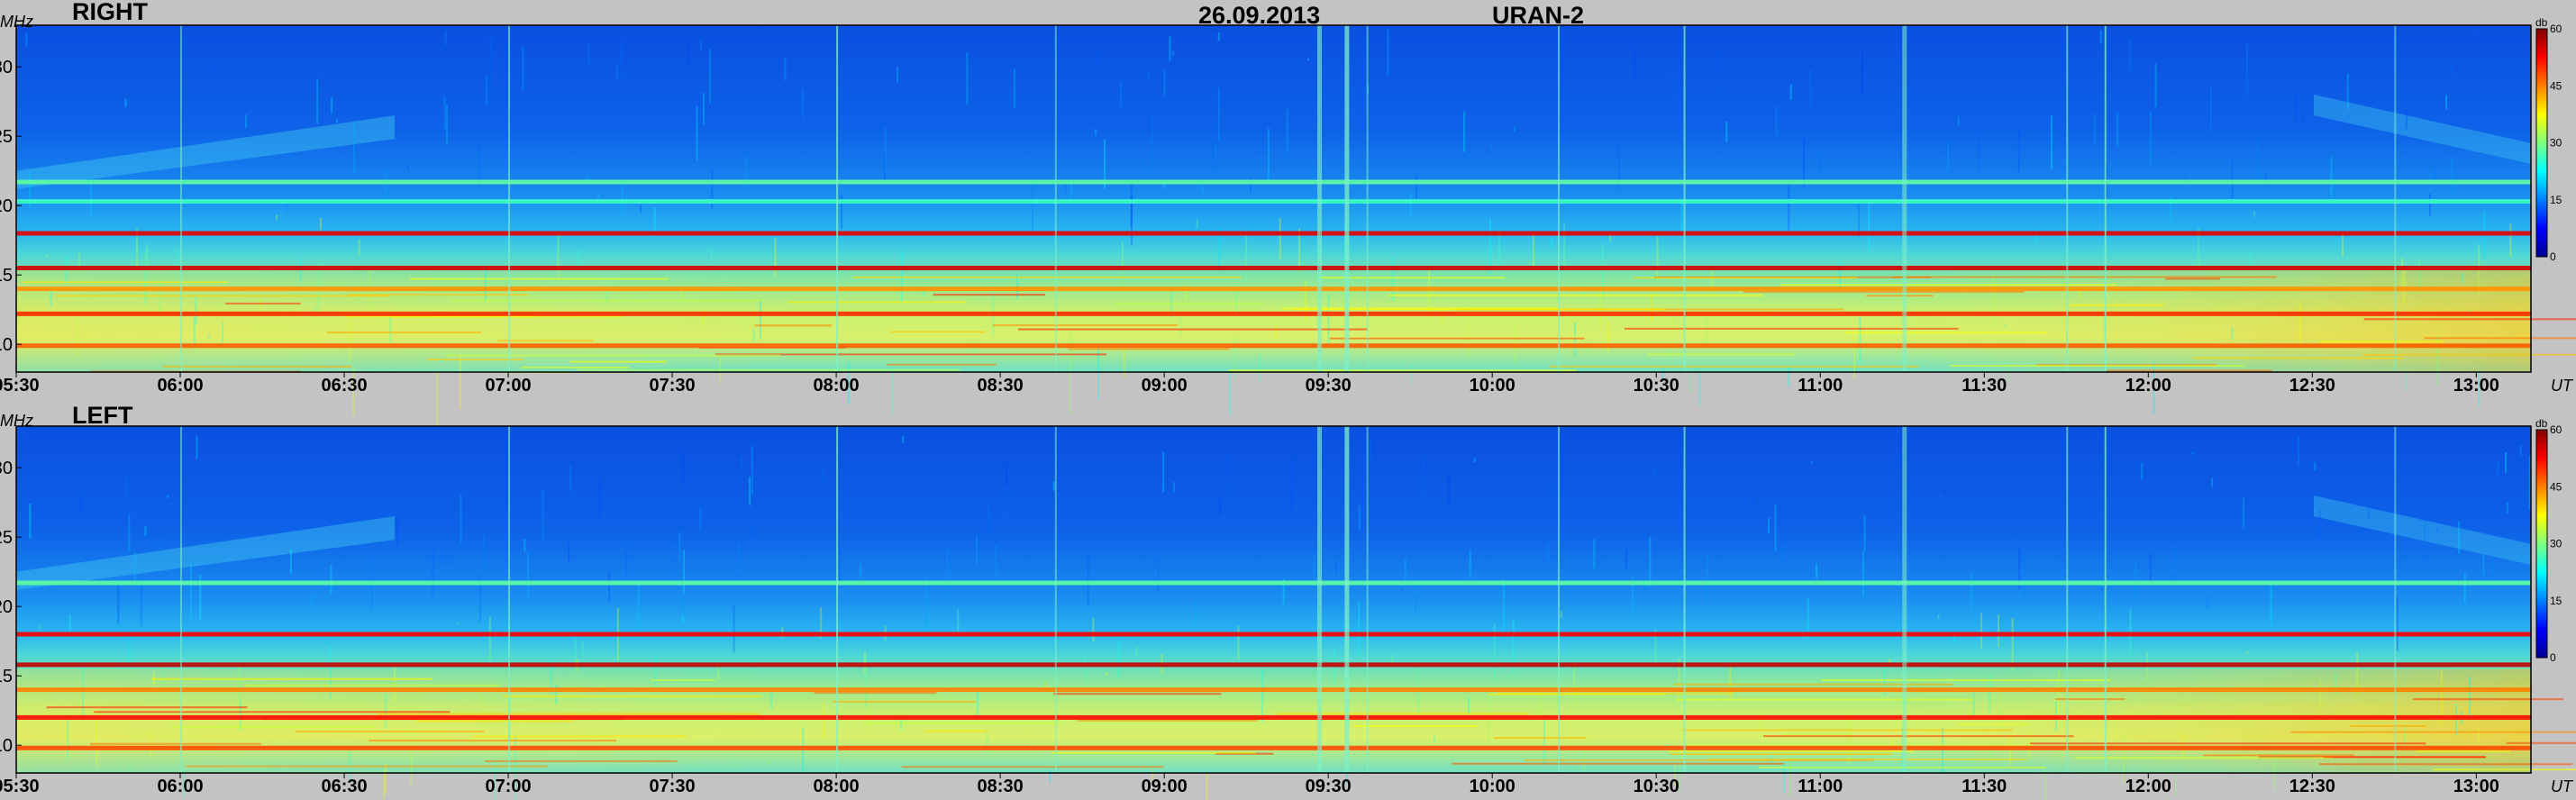 Image resolution: width=2576 pixels, height=800 pixels. I want to click on colorbar-tick-label: 15, so click(2556, 601).